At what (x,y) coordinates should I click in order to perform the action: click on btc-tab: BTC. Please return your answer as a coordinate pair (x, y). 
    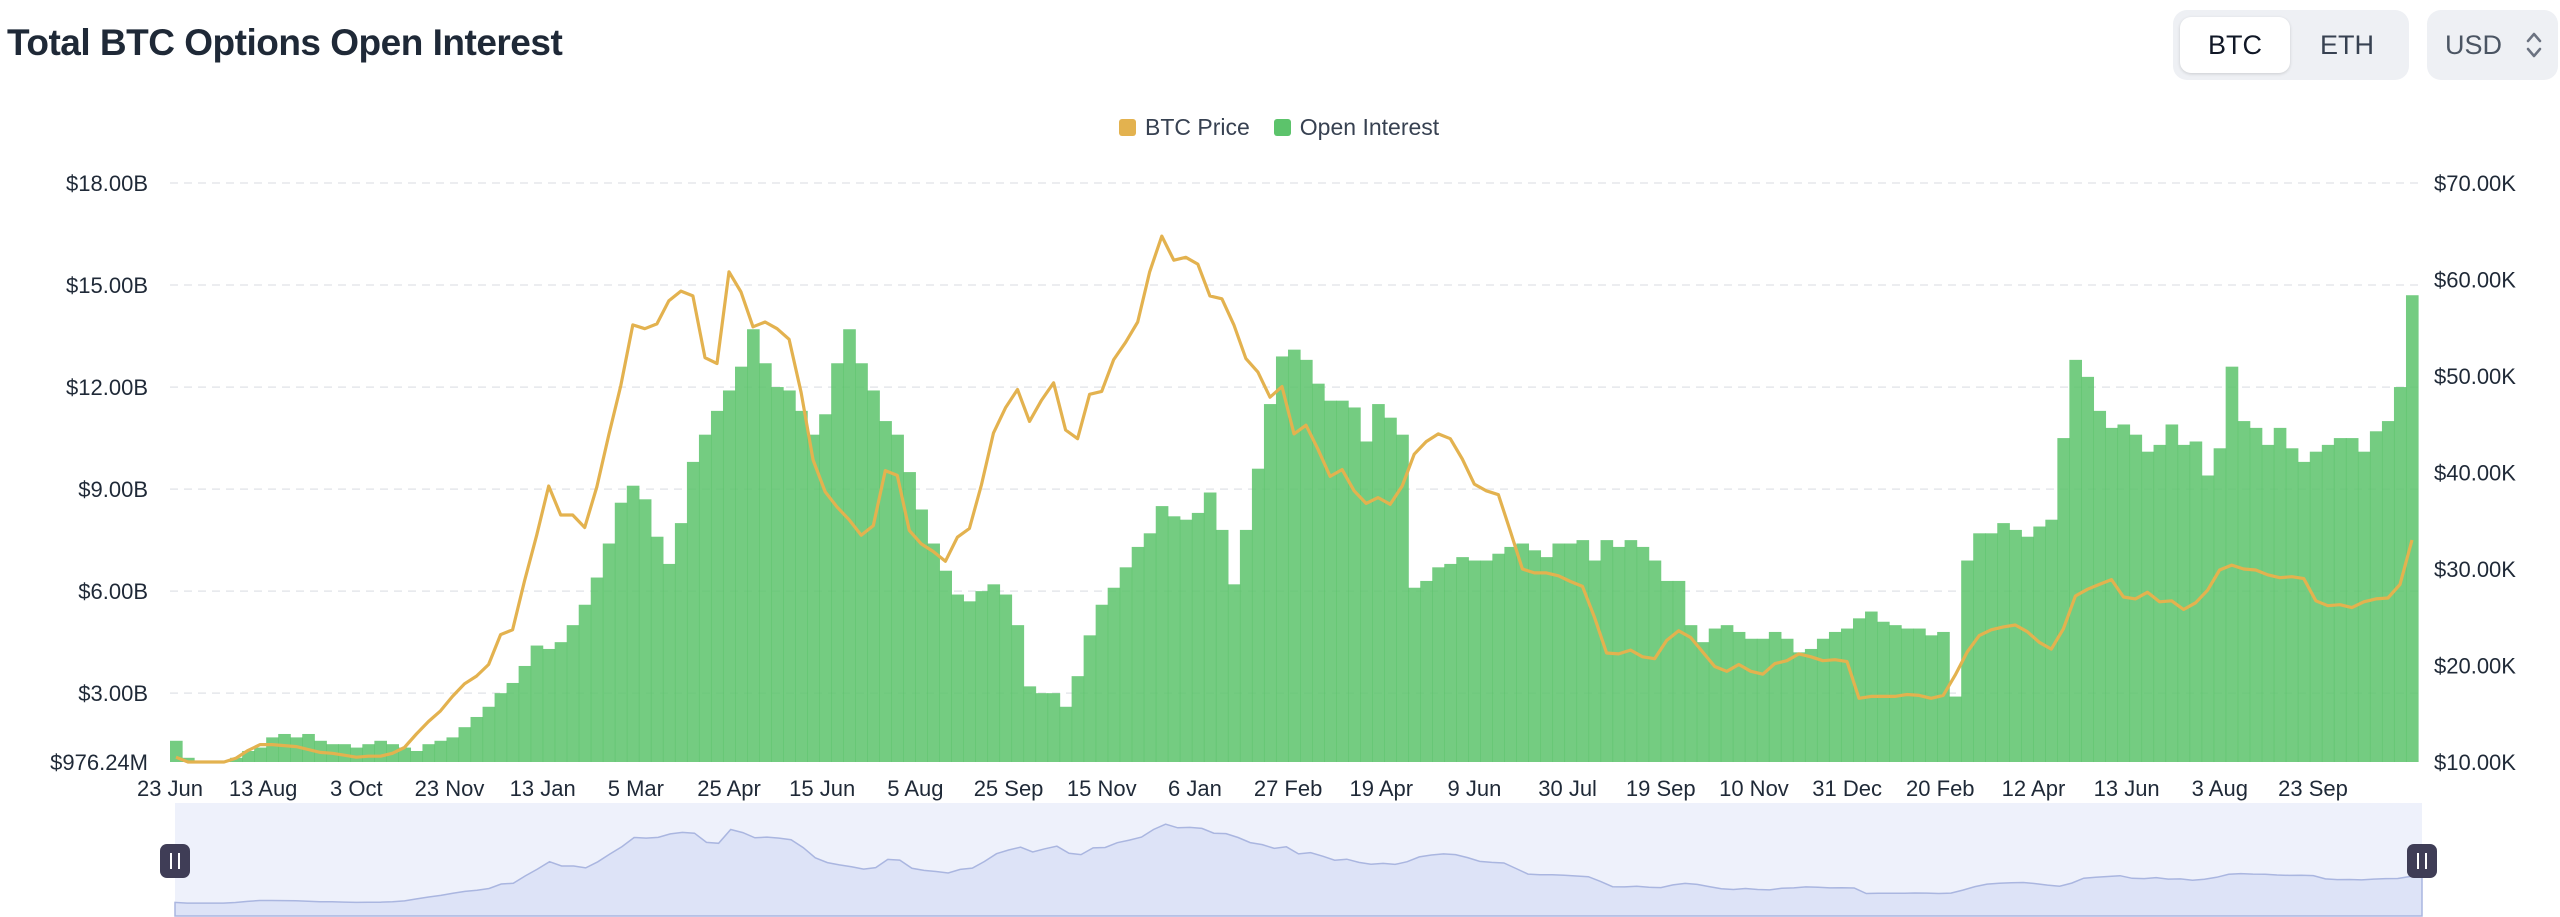
    Looking at the image, I should click on (2235, 45).